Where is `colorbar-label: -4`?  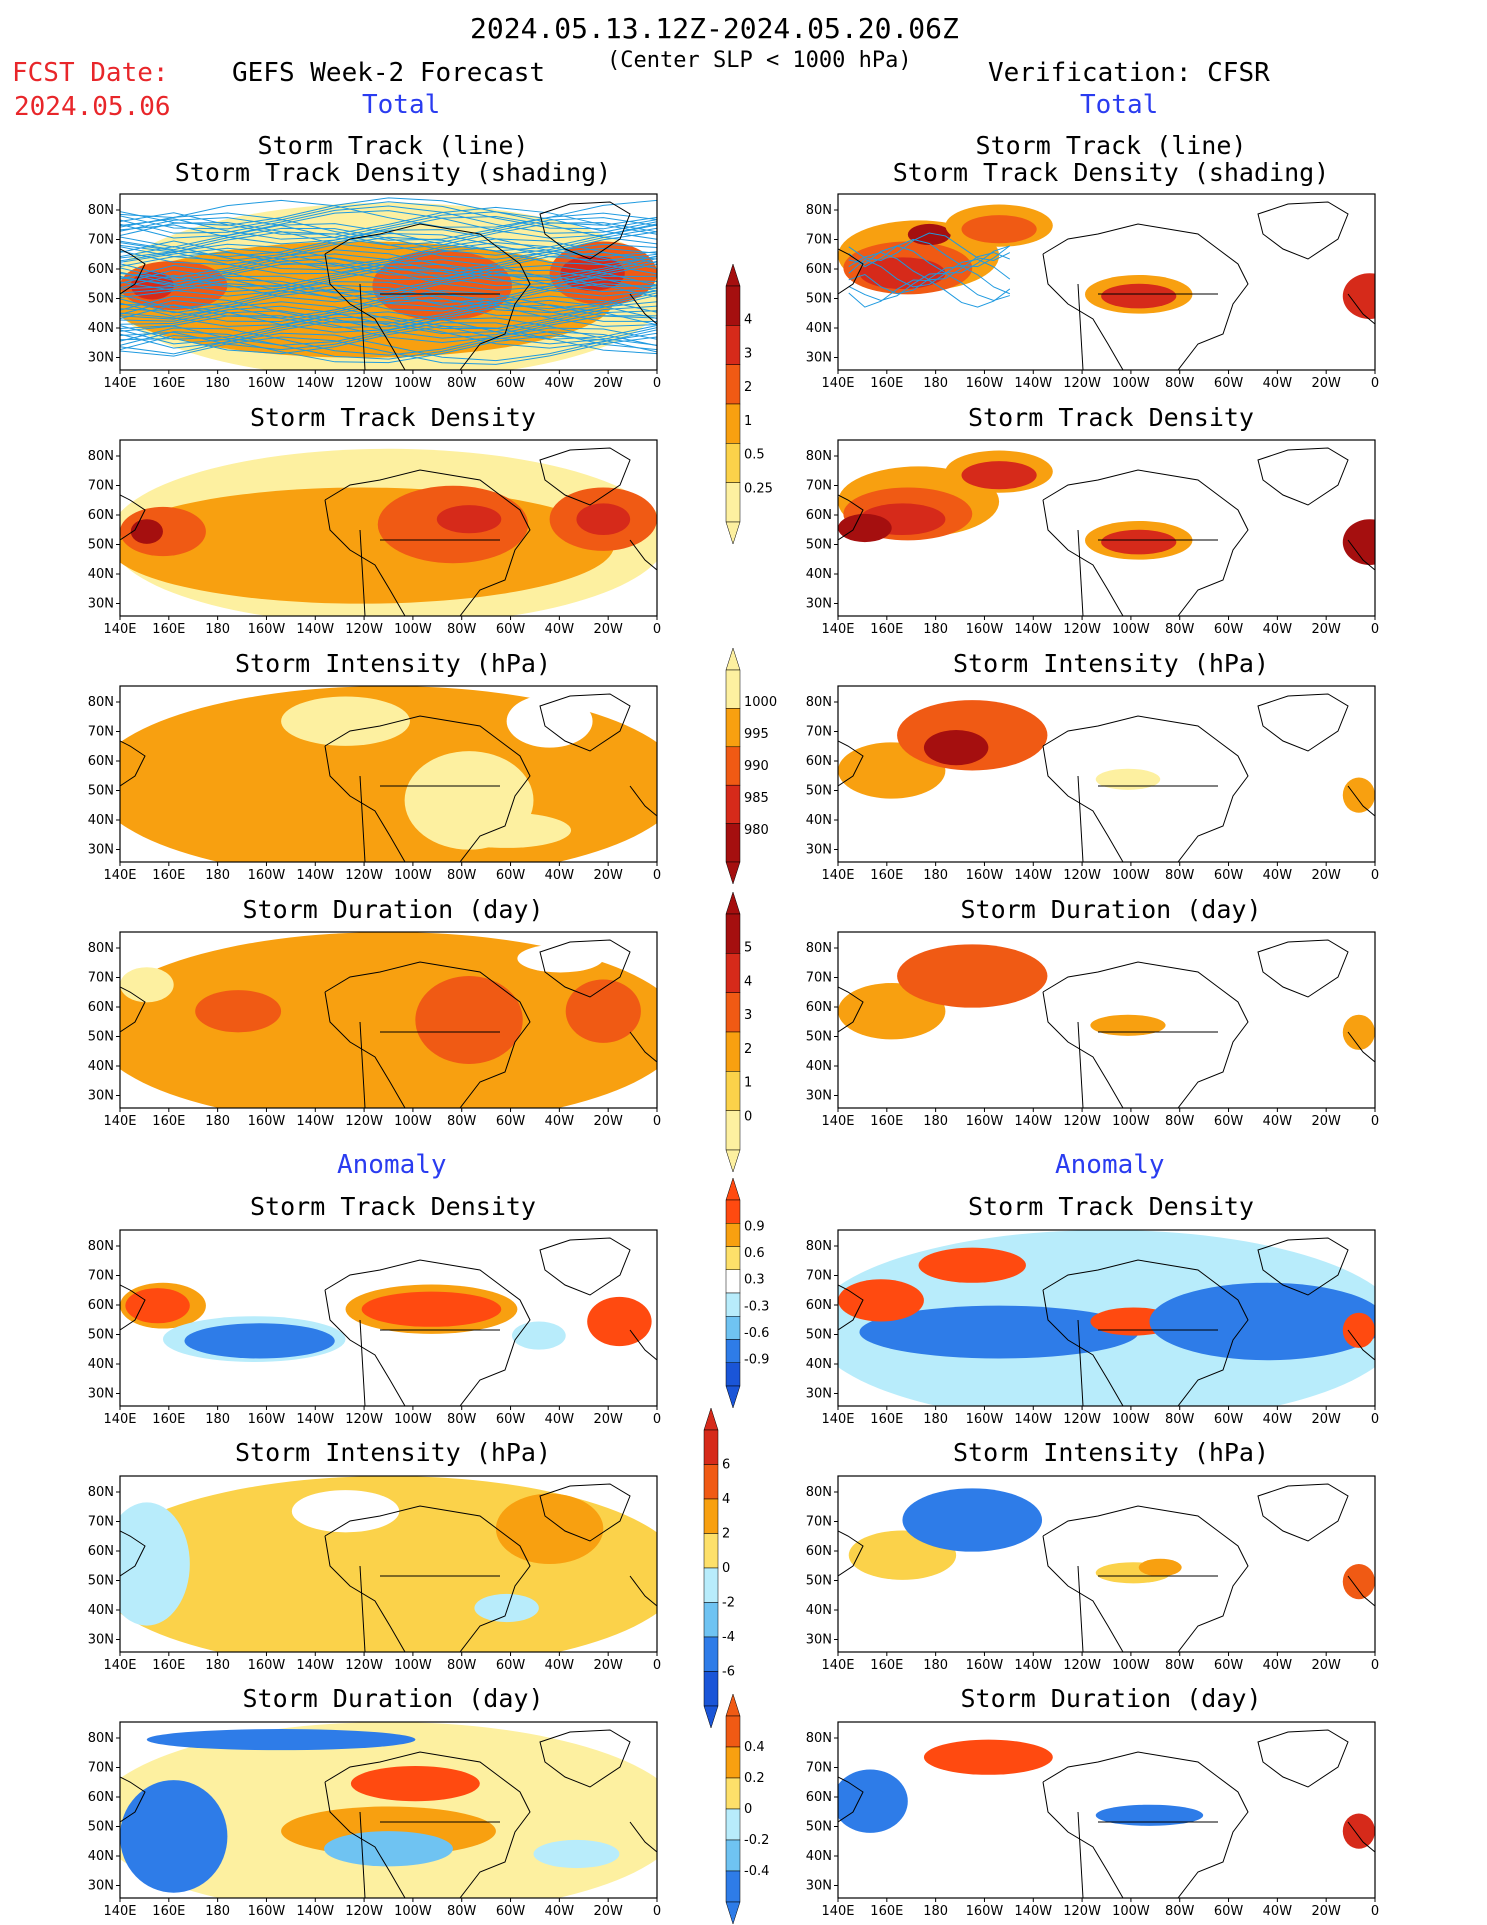
colorbar-label: -4 is located at coordinates (728, 1637).